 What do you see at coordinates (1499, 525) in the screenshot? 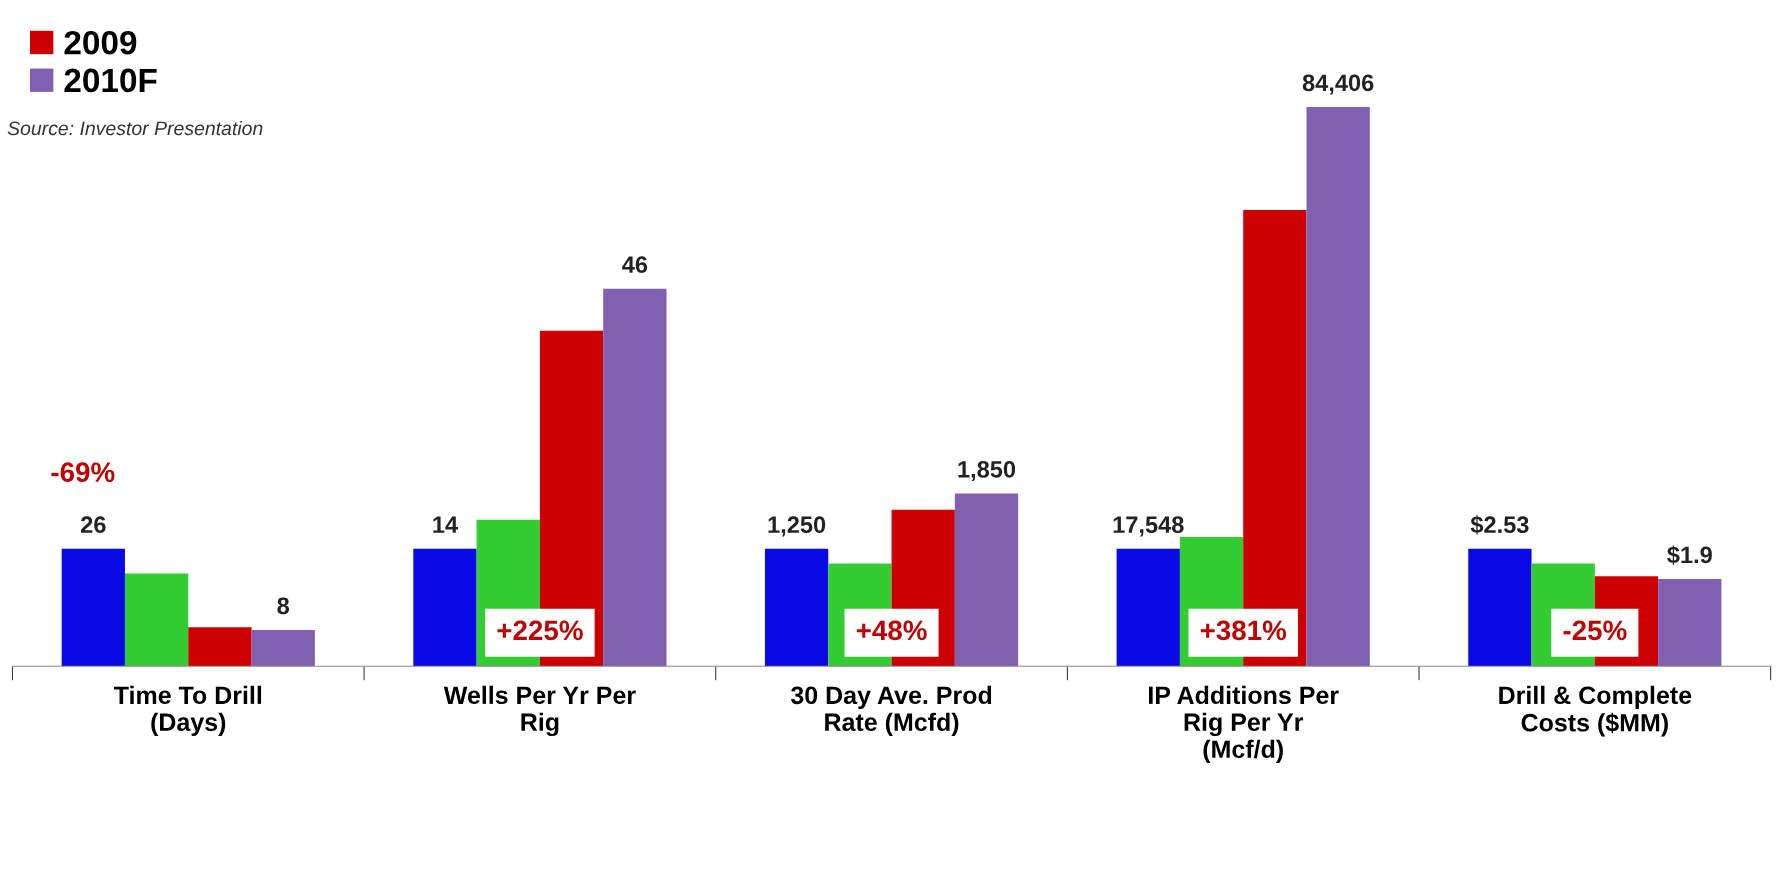
I see `annotation: $2.53` at bounding box center [1499, 525].